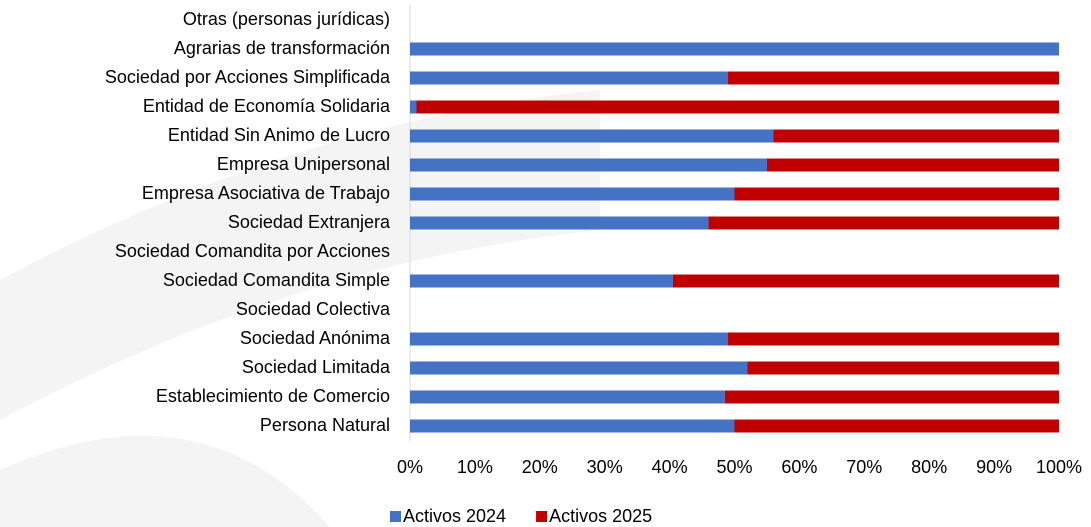 This screenshot has width=1091, height=527. What do you see at coordinates (303, 164) in the screenshot?
I see `y-tick-label: Empresa Unipersonal` at bounding box center [303, 164].